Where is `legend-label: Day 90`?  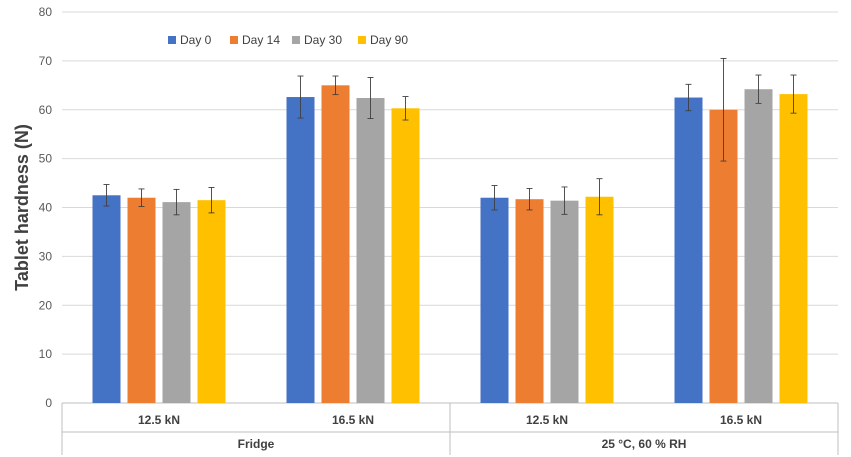 legend-label: Day 90 is located at coordinates (389, 40).